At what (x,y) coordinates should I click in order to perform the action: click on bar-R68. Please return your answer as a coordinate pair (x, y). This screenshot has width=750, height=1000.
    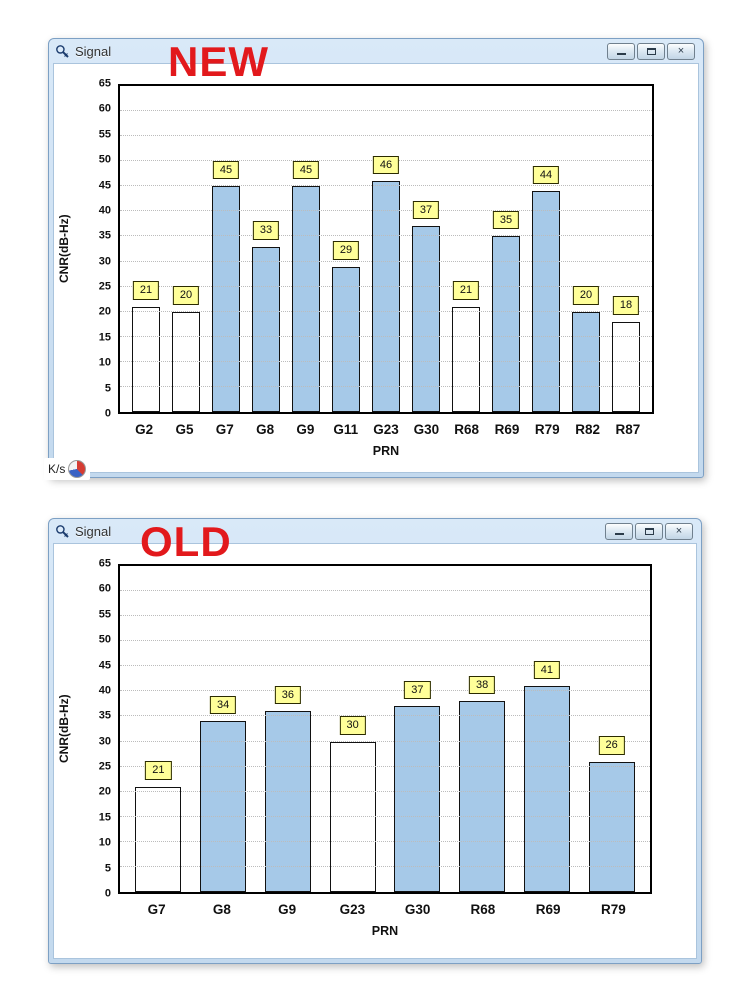
    Looking at the image, I should click on (482, 796).